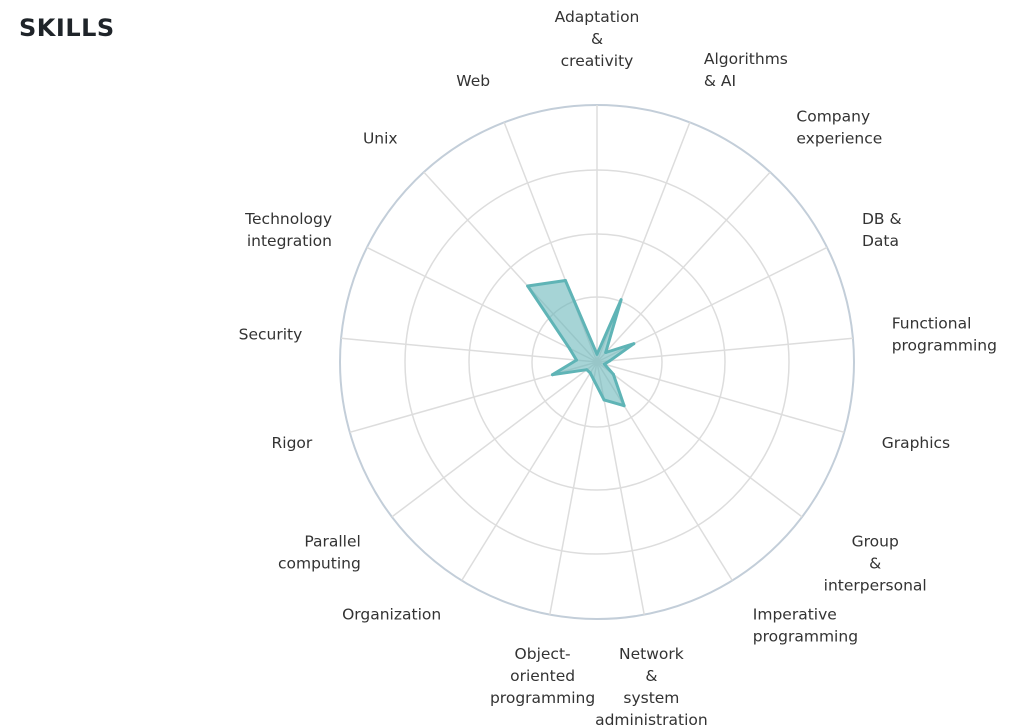 The width and height of the screenshot is (1020, 728). I want to click on radar-spoke-graphics, so click(720, 397).